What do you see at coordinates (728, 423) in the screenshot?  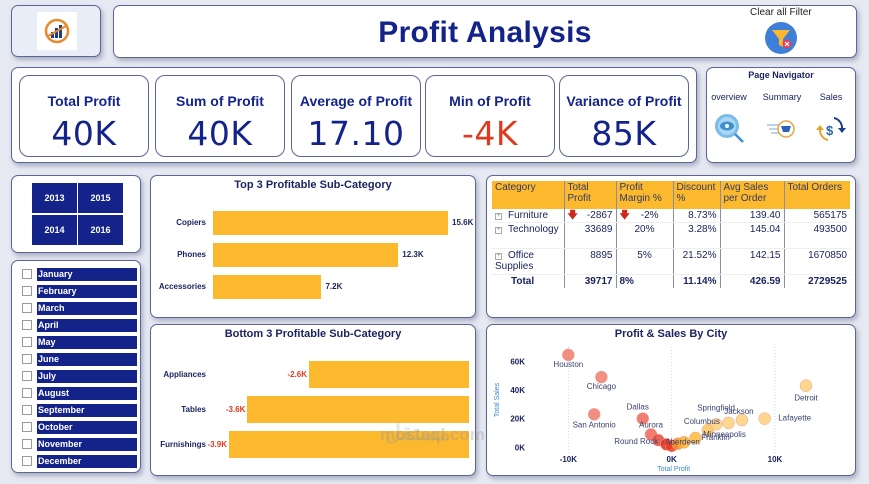 I see `scatter-point-minneapolis` at bounding box center [728, 423].